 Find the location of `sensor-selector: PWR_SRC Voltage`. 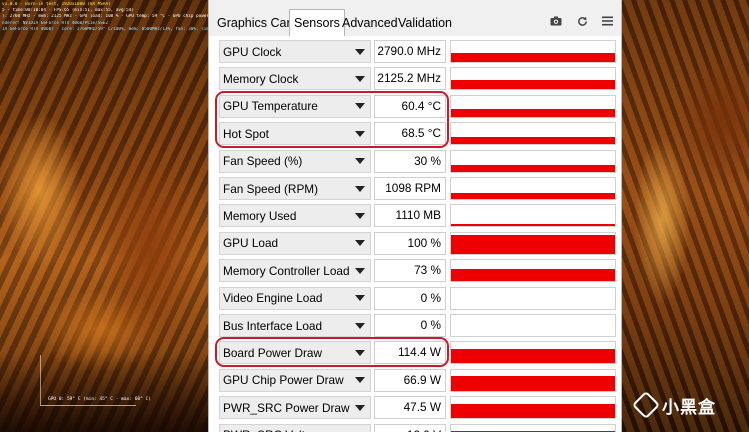

sensor-selector: PWR_SRC Voltage is located at coordinates (295, 427).